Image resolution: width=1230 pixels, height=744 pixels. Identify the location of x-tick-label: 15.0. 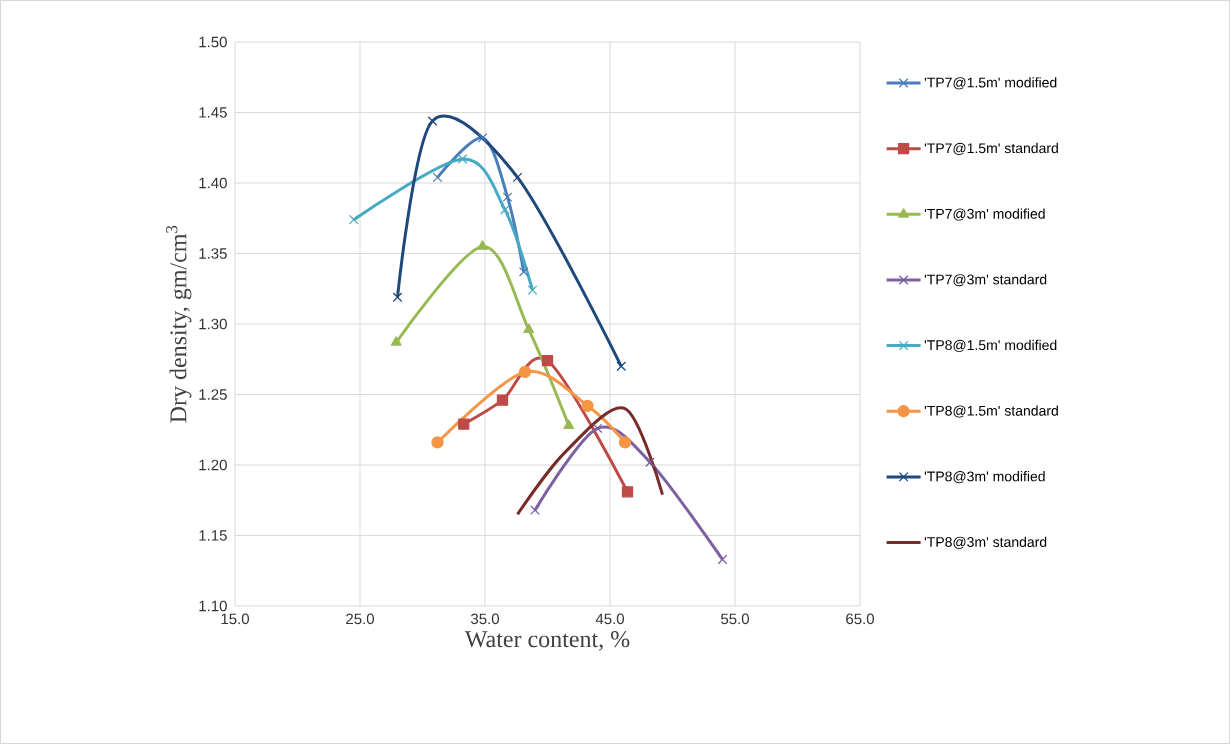
(235, 619).